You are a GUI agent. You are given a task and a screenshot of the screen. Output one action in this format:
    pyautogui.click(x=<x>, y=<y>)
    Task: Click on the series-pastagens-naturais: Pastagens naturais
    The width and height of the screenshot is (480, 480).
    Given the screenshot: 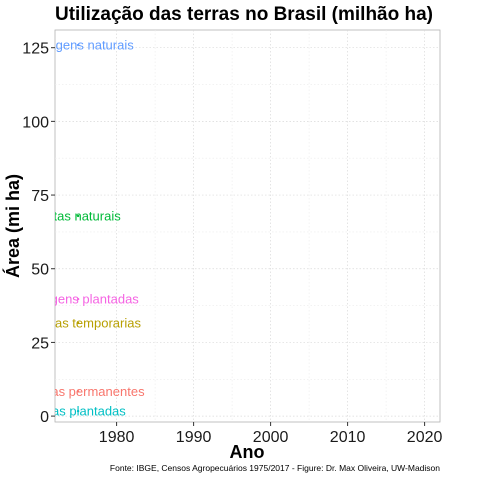 What is the action you would take?
    pyautogui.click(x=78, y=45)
    